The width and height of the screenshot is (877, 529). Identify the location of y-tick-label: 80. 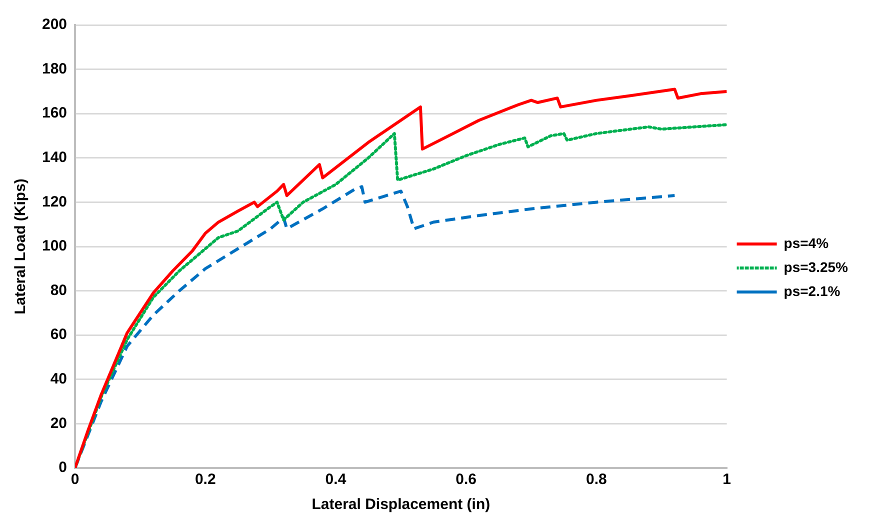
(59, 290).